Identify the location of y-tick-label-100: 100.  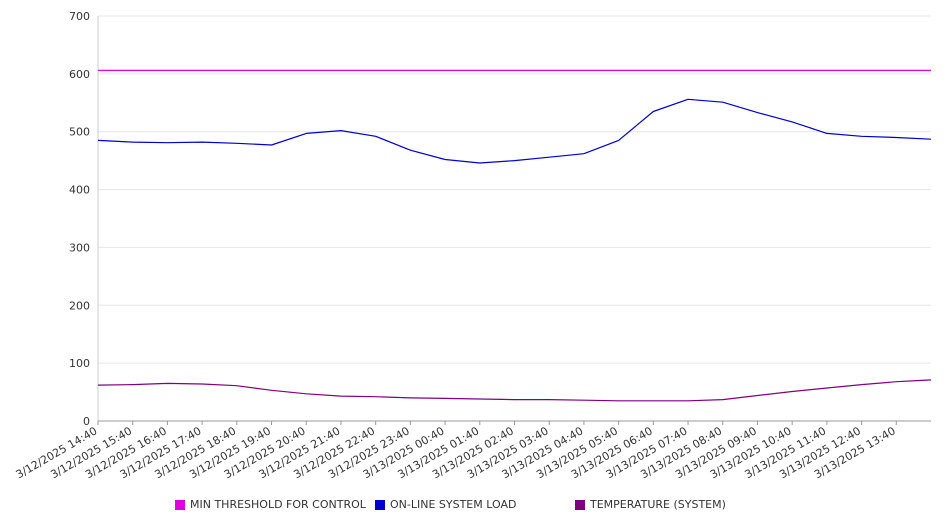
(79, 363).